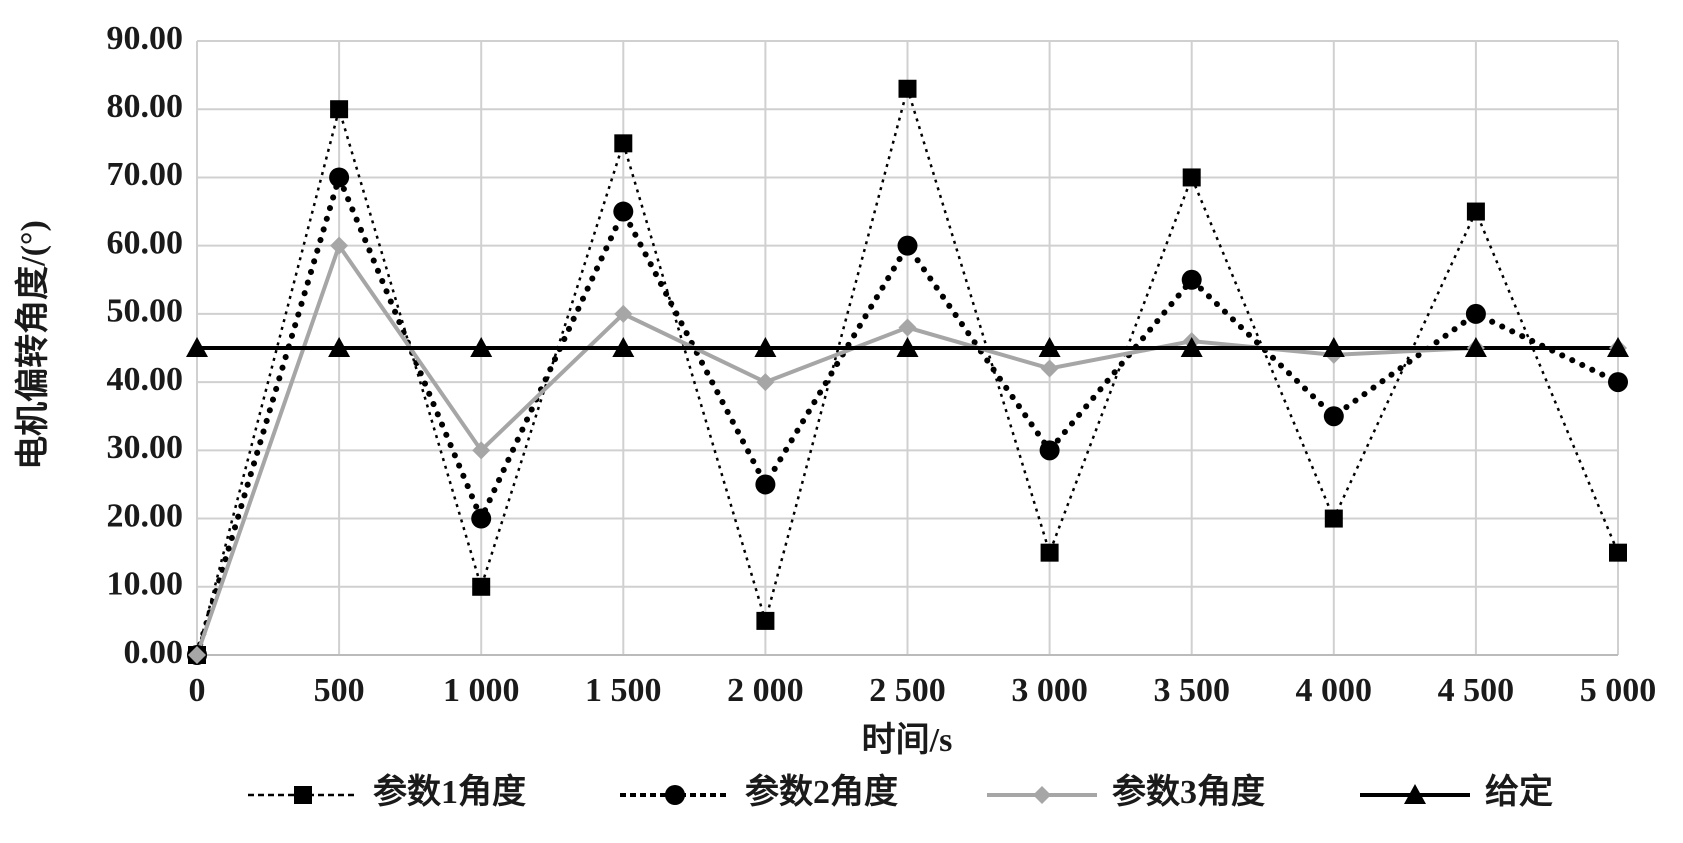 The width and height of the screenshot is (1683, 843). Describe the element at coordinates (623, 690) in the screenshot. I see `x-tick-label: 1 500` at that location.